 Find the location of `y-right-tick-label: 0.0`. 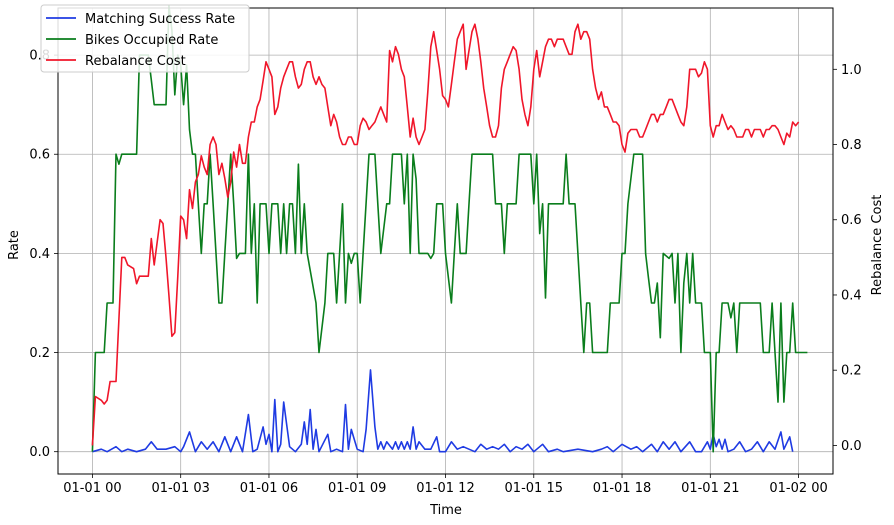

y-right-tick-label: 0.0 is located at coordinates (851, 446).